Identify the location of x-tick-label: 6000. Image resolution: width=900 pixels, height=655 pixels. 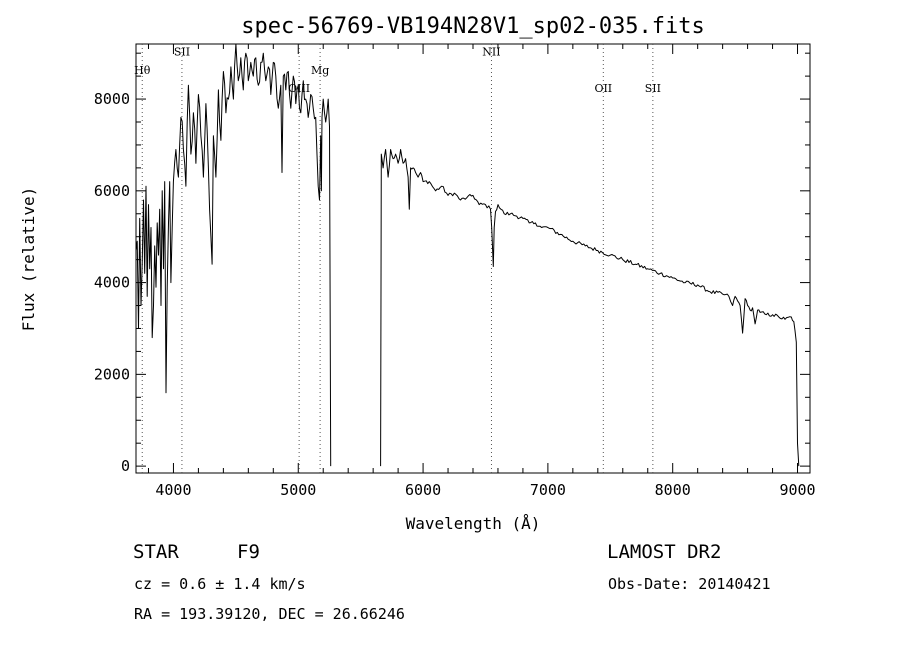
(423, 490).